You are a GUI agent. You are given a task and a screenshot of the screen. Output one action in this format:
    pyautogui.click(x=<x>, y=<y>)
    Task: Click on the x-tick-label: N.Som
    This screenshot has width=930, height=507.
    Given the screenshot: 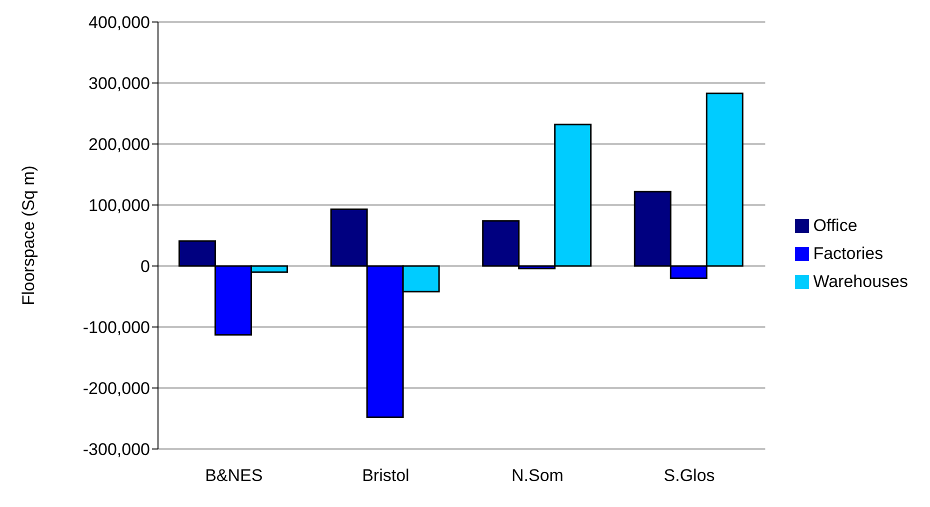 What is the action you would take?
    pyautogui.click(x=538, y=476)
    